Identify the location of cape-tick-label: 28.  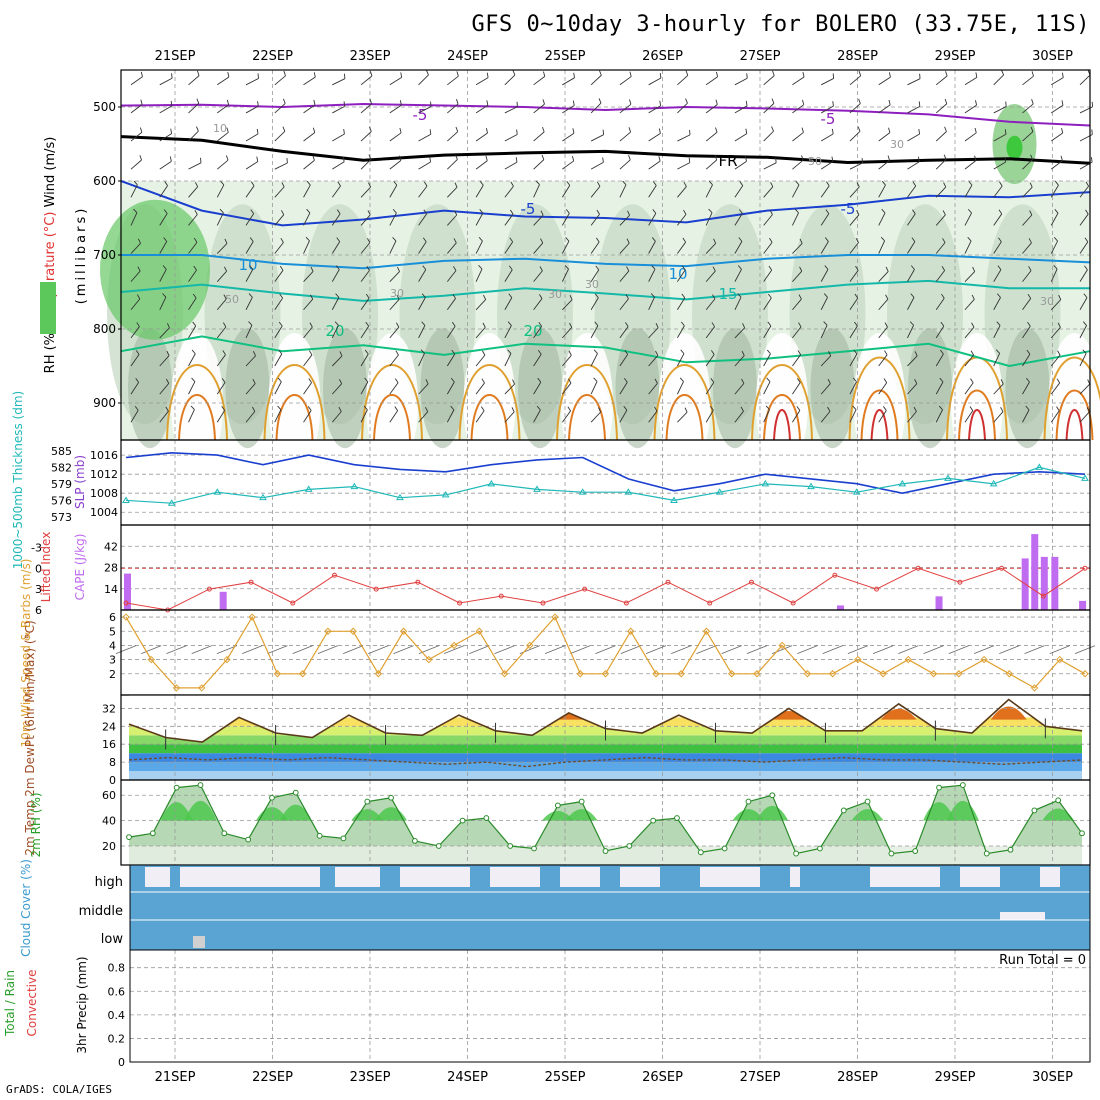
(111, 568).